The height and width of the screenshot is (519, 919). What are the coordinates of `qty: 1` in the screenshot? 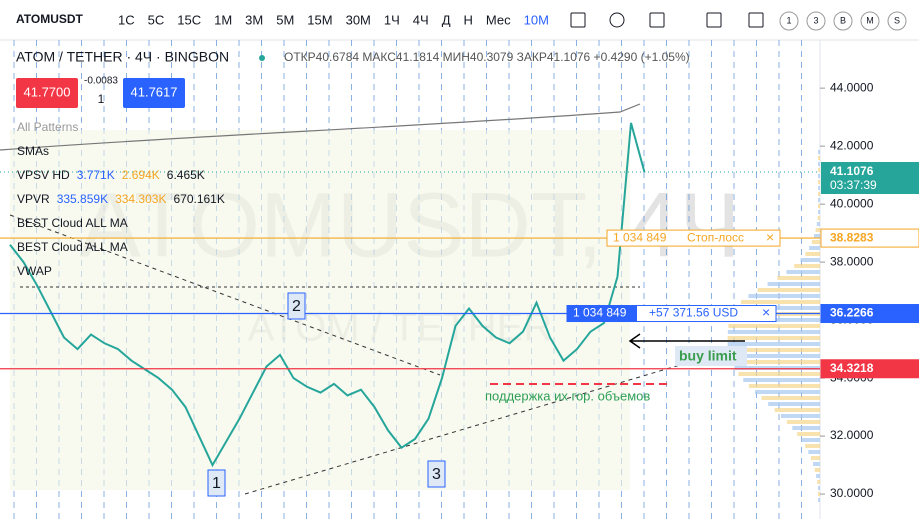 It's located at (101, 99).